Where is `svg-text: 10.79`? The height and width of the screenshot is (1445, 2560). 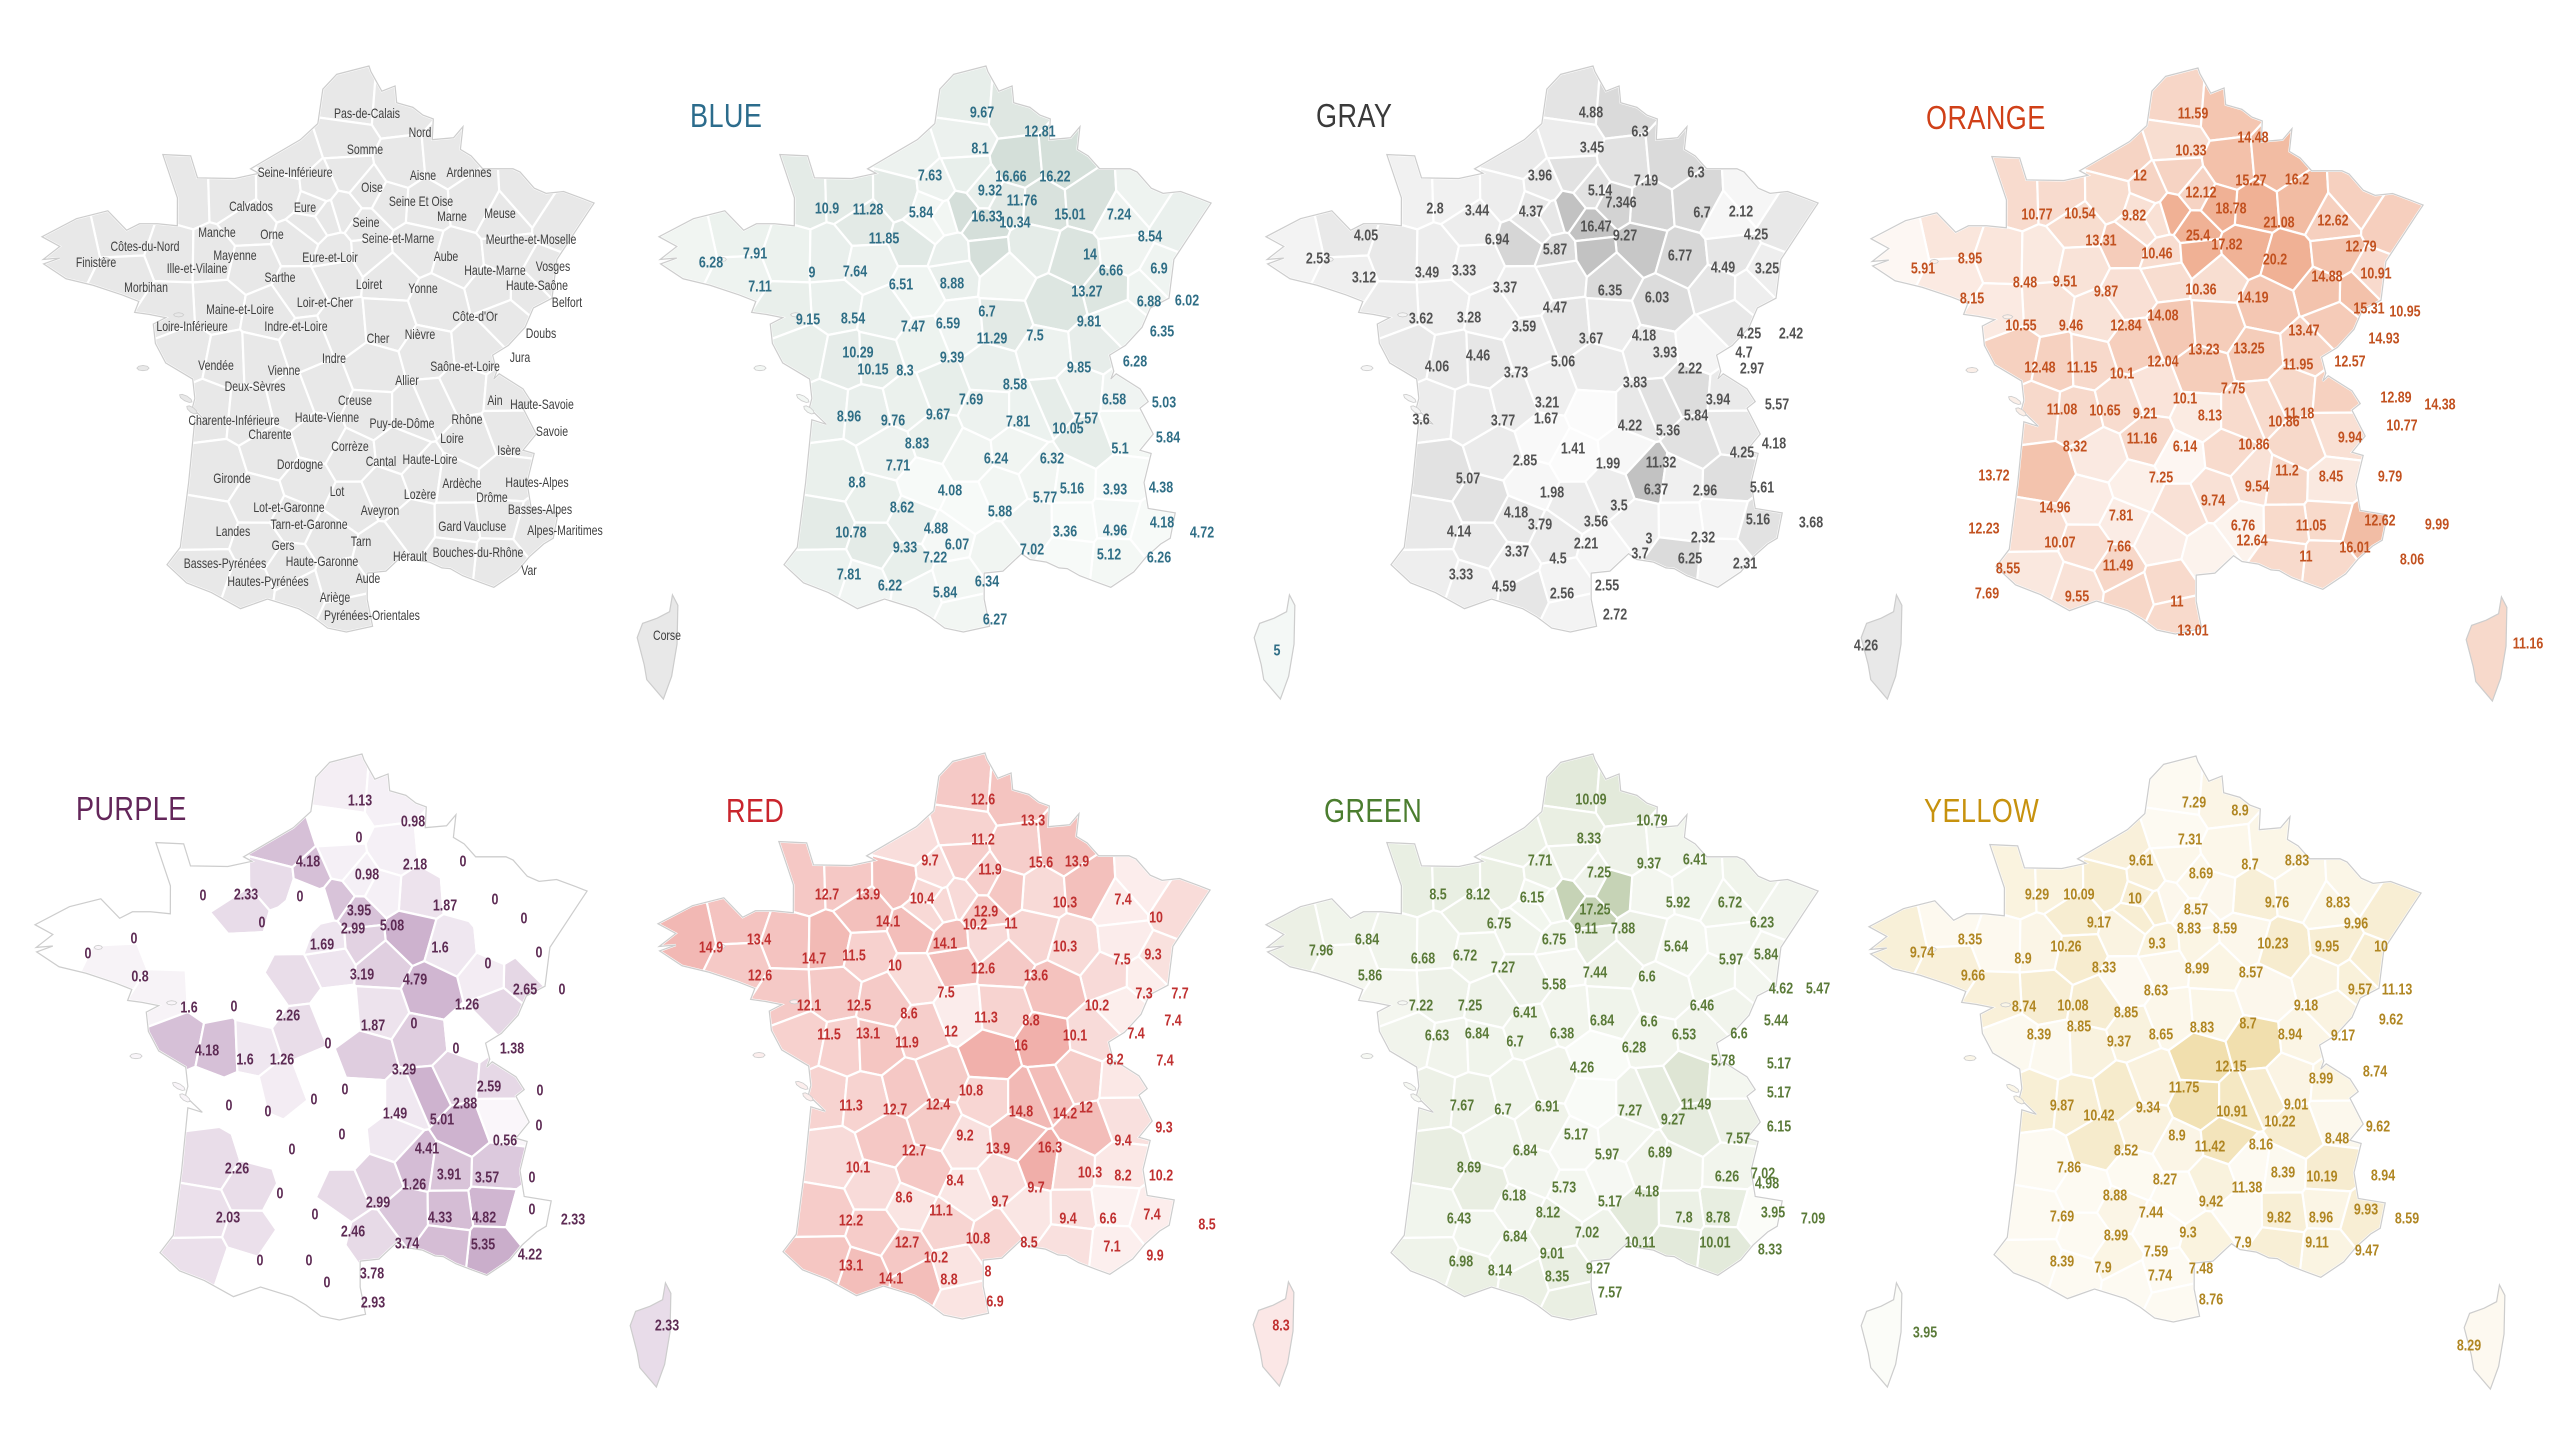 svg-text: 10.79 is located at coordinates (1651, 821).